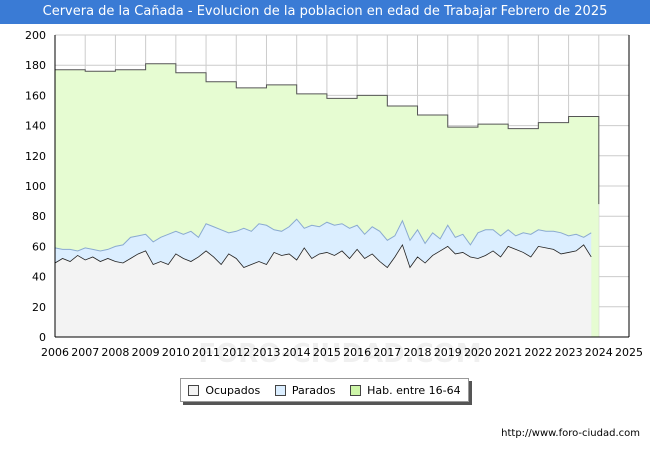 The image size is (650, 450). I want to click on legend-label-hab: Hab. entre 16-64, so click(414, 390).